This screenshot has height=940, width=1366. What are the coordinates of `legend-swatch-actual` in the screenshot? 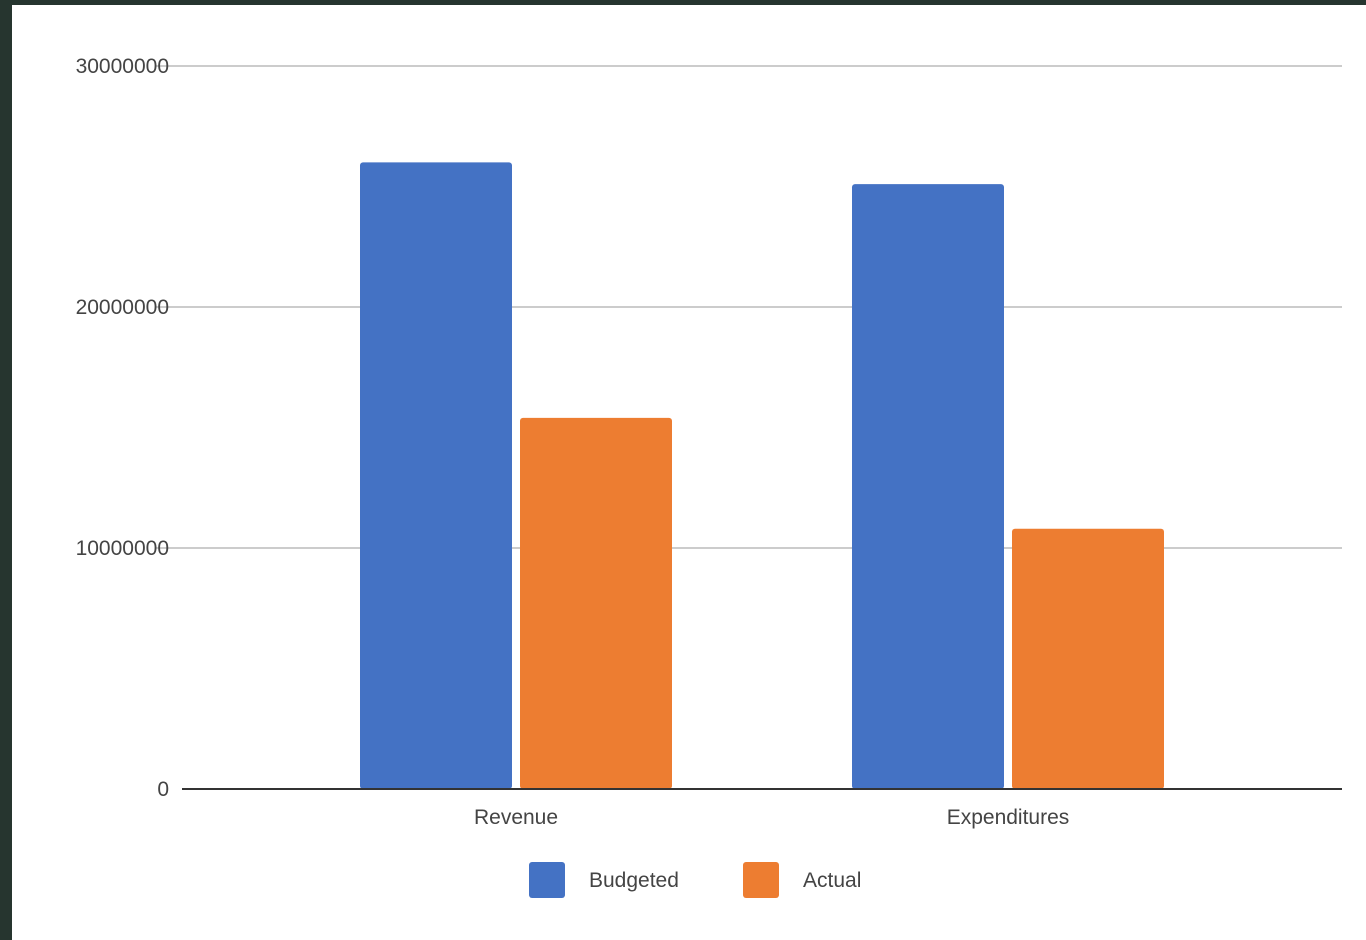 It's located at (761, 880).